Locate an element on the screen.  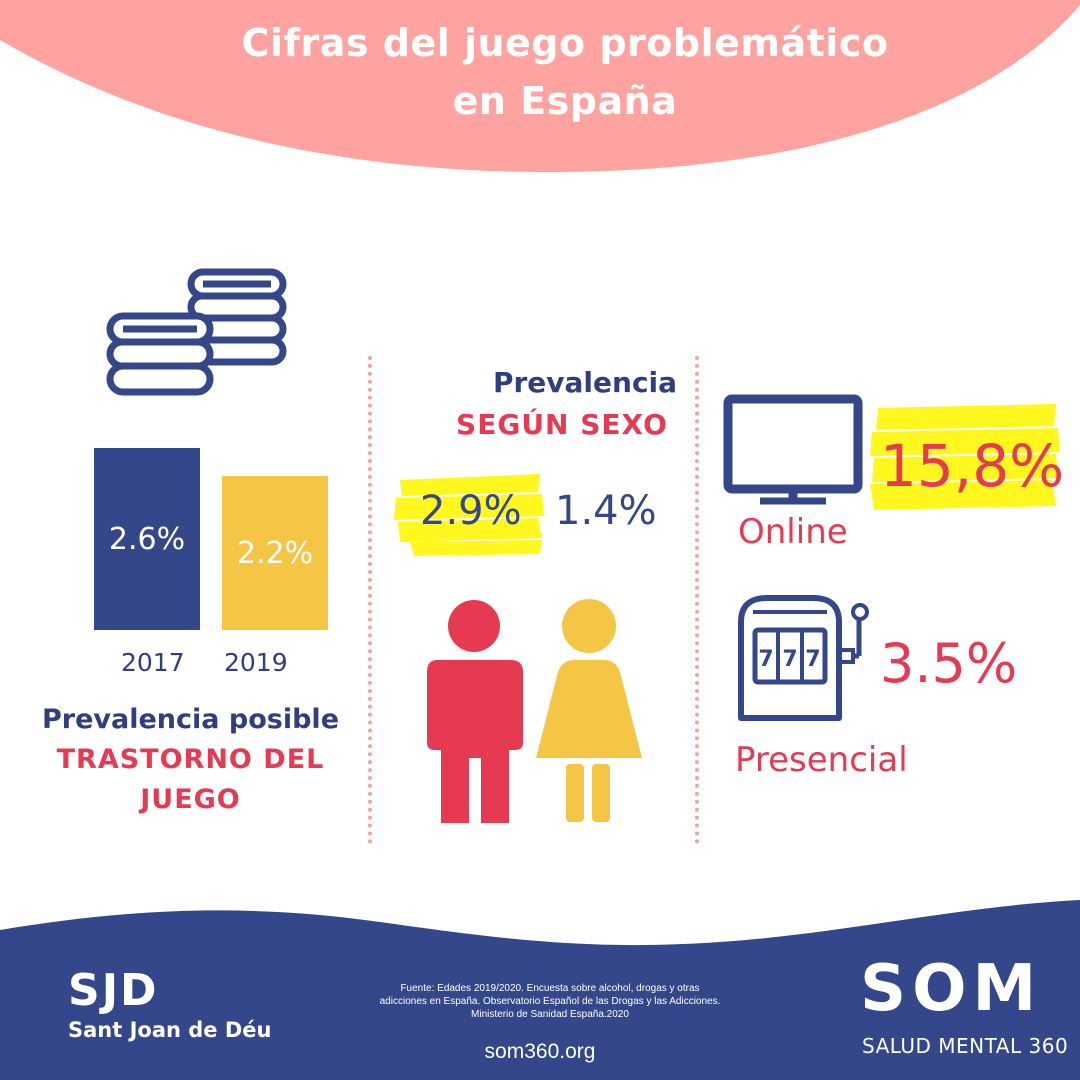
som-tagline: SALUD MENTAL 360 is located at coordinates (965, 1046).